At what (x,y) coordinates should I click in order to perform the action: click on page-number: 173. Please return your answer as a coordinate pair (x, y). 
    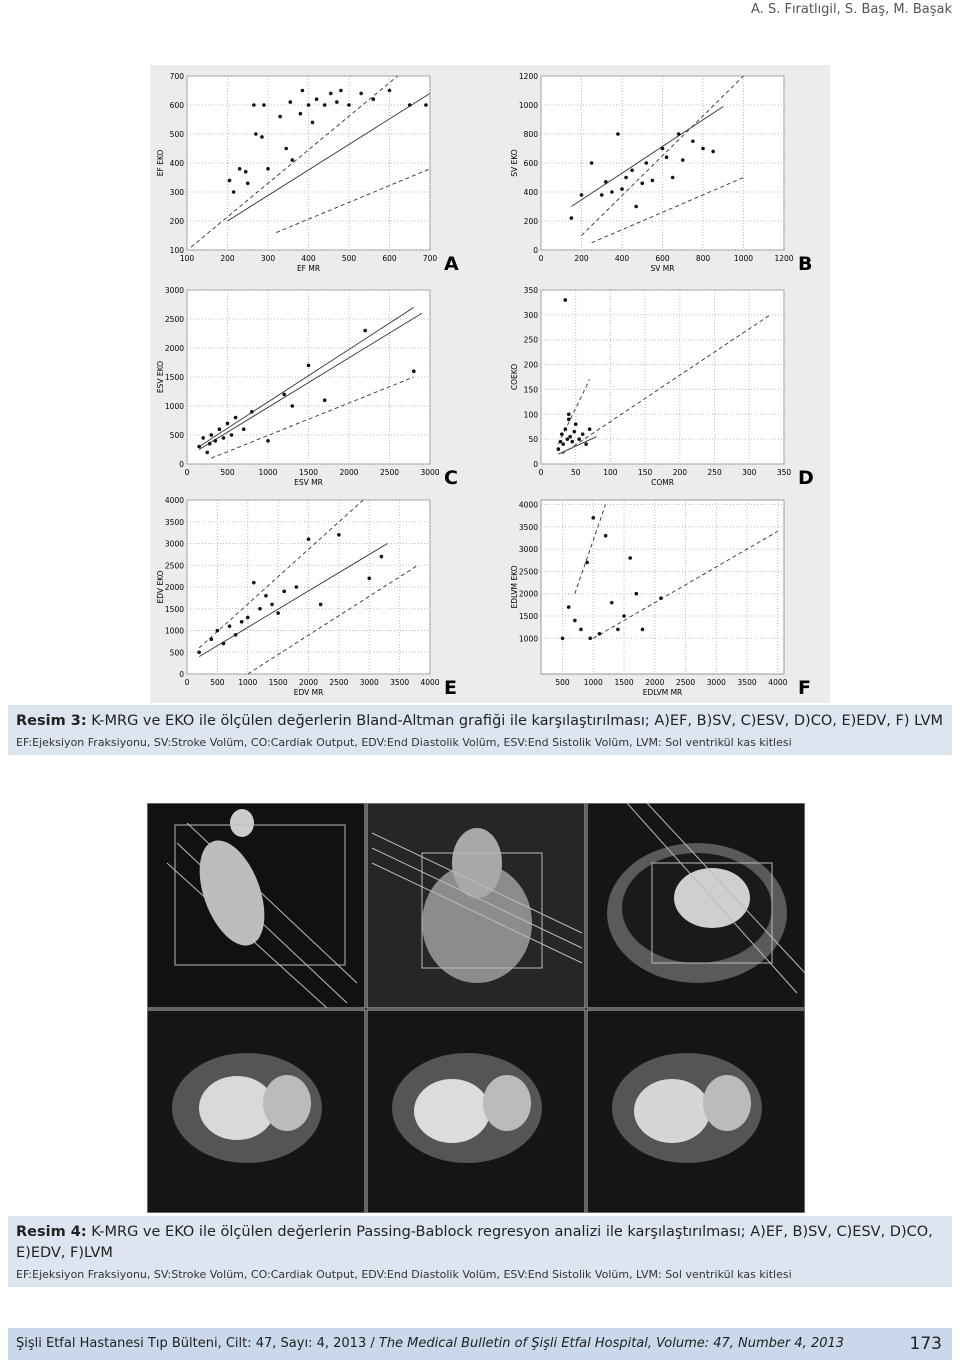
    Looking at the image, I should click on (925, 1344).